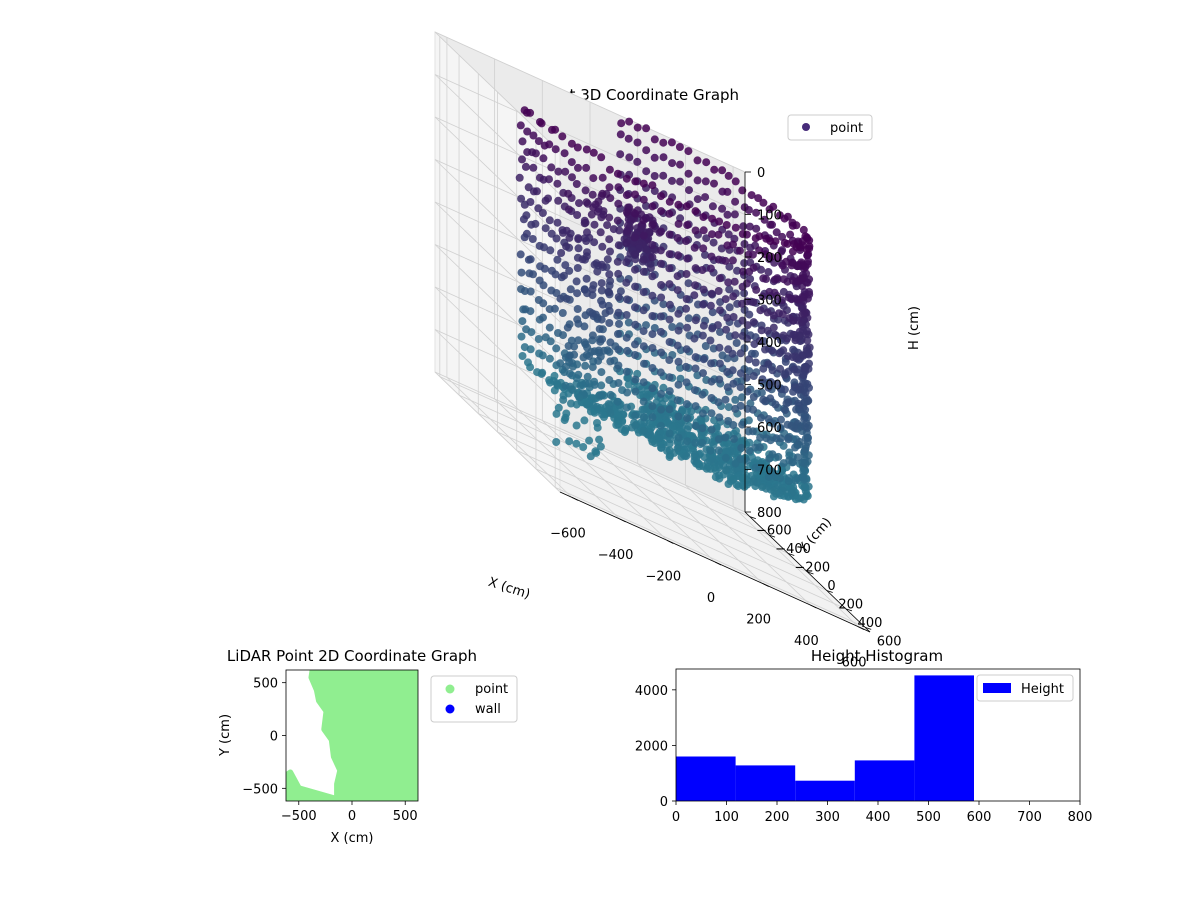 This screenshot has height=900, width=1200. Describe the element at coordinates (868, 628) in the screenshot. I see `chart-3d-tick-y` at that location.